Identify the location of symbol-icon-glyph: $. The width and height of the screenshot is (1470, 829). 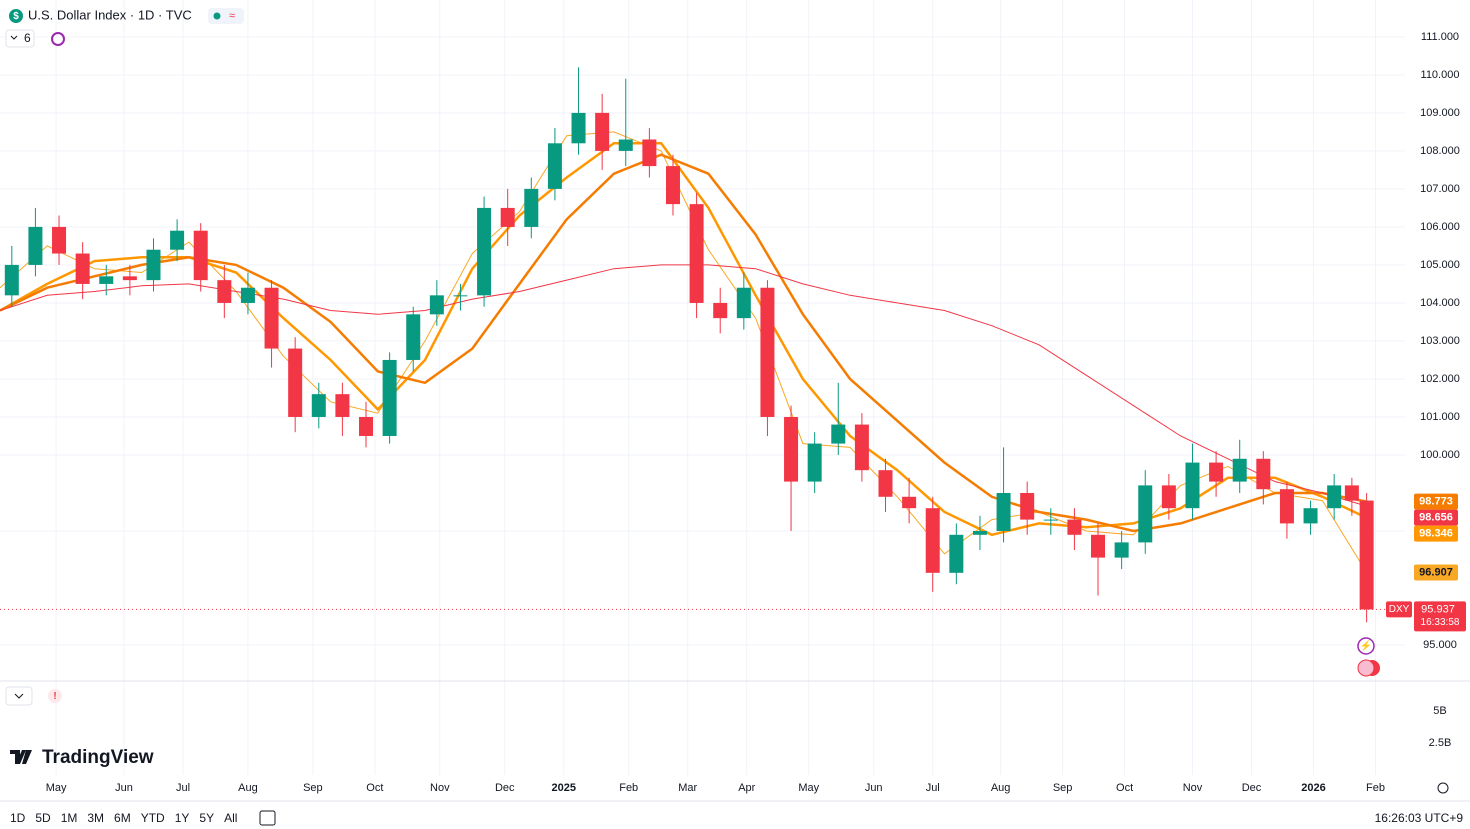
(16, 16).